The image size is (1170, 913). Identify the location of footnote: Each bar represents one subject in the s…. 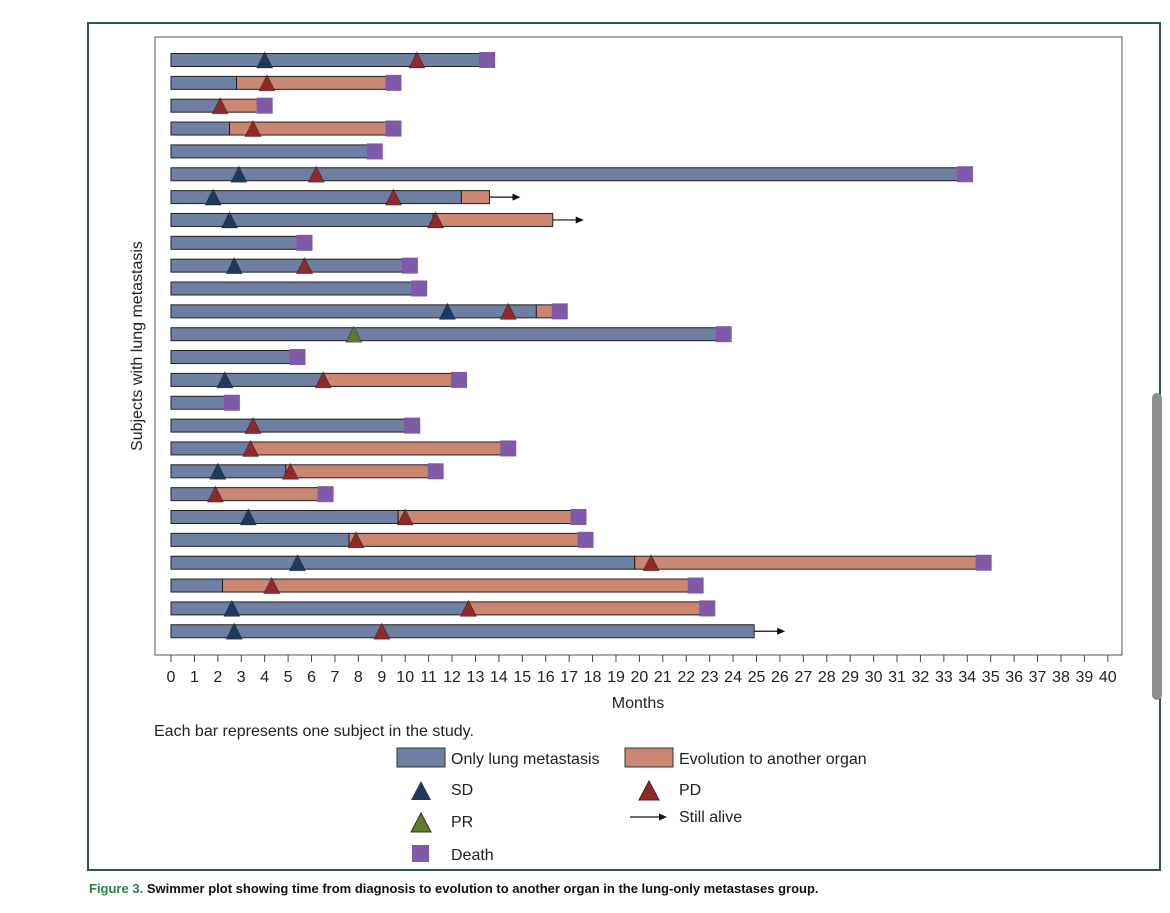
(314, 731).